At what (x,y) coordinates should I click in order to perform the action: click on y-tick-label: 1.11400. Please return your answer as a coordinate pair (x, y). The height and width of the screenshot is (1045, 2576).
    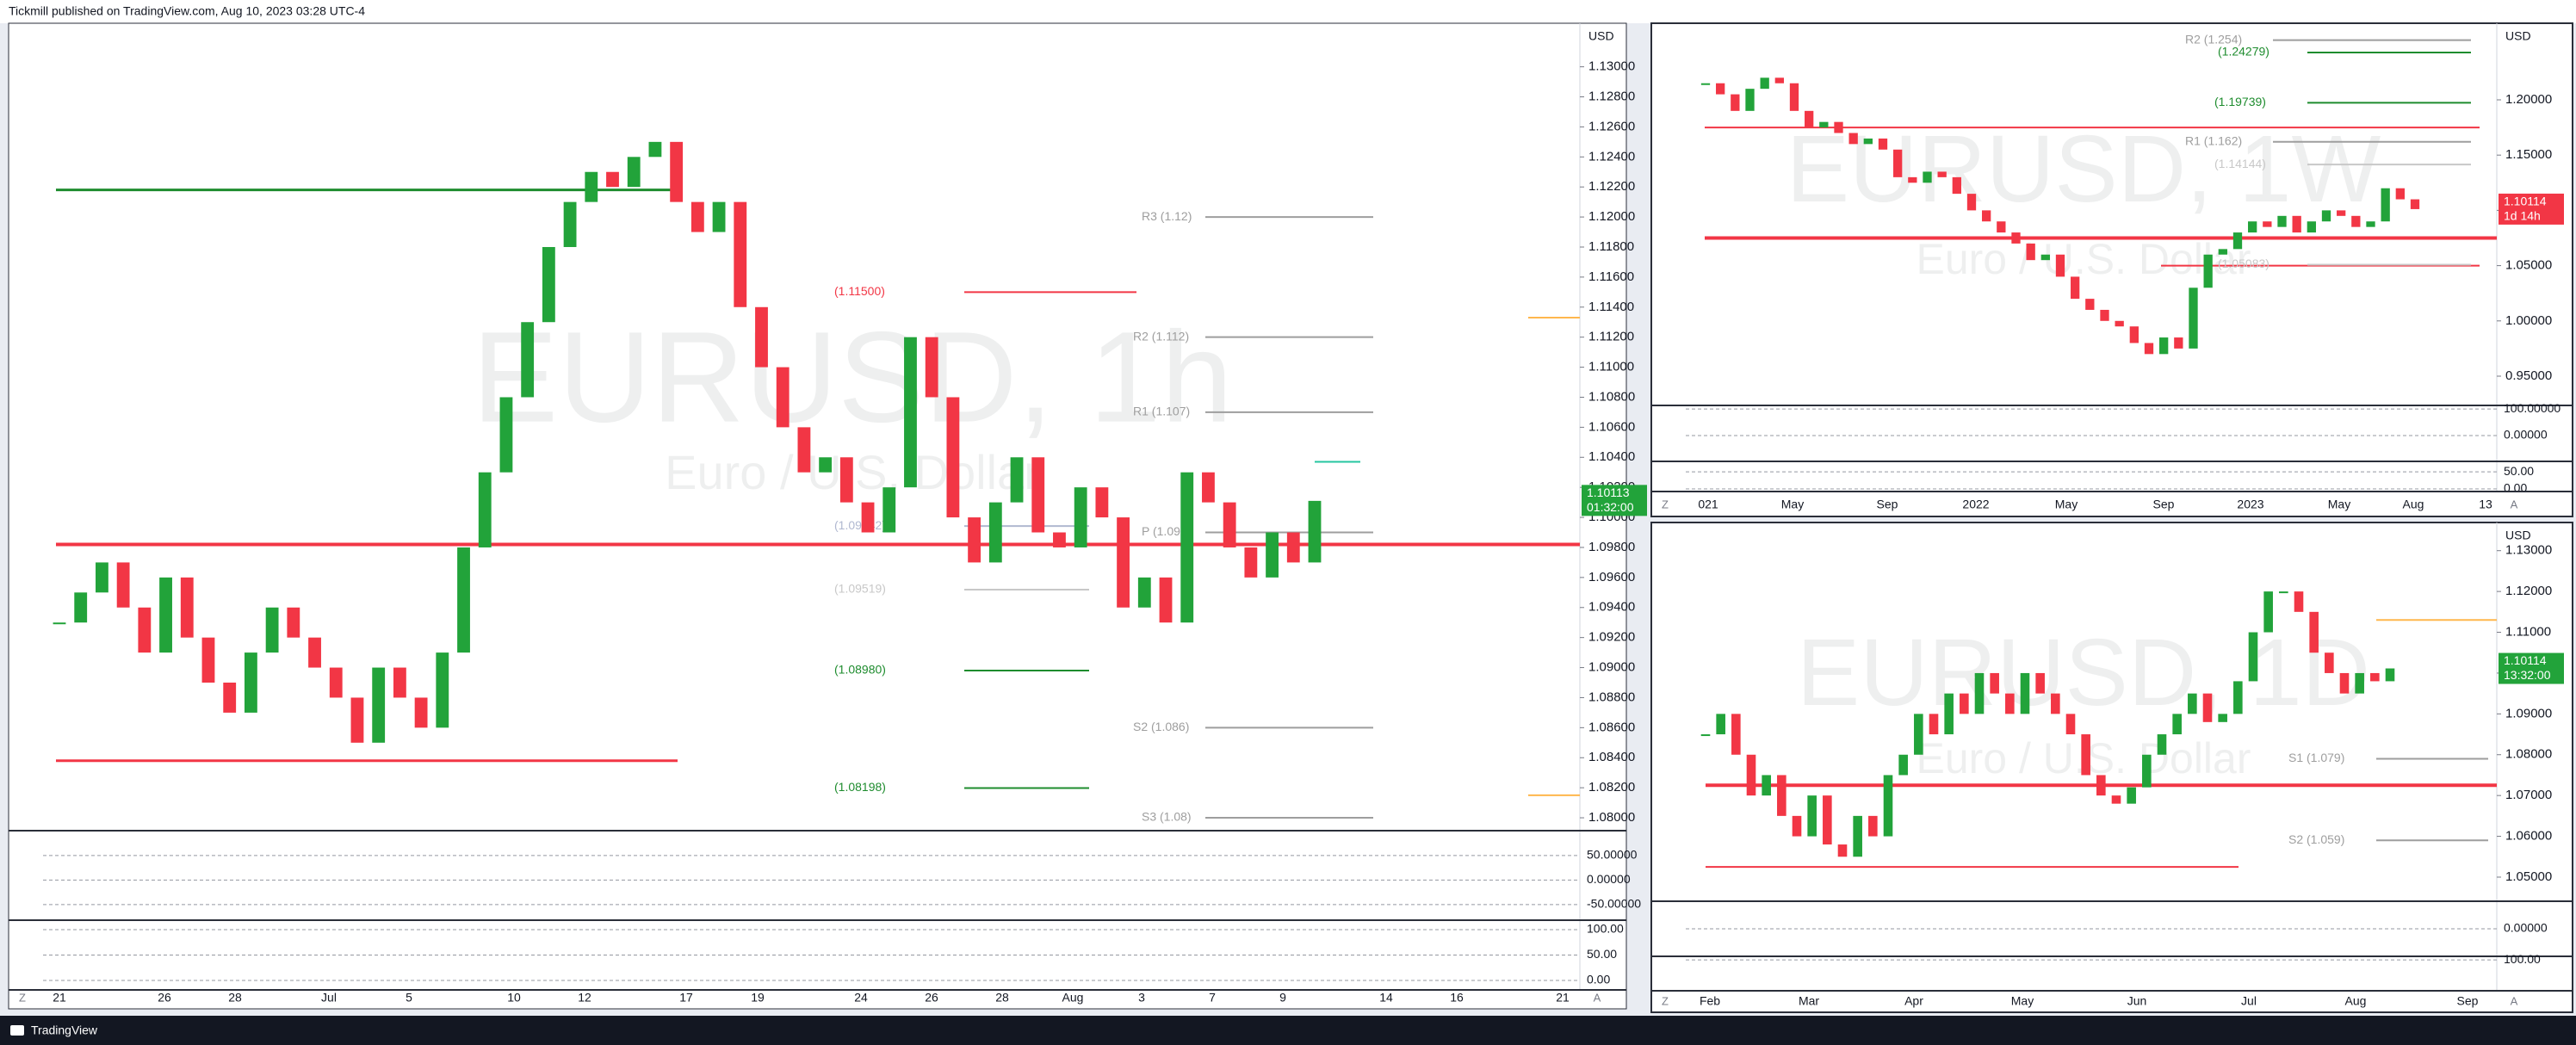
    Looking at the image, I should click on (1611, 307).